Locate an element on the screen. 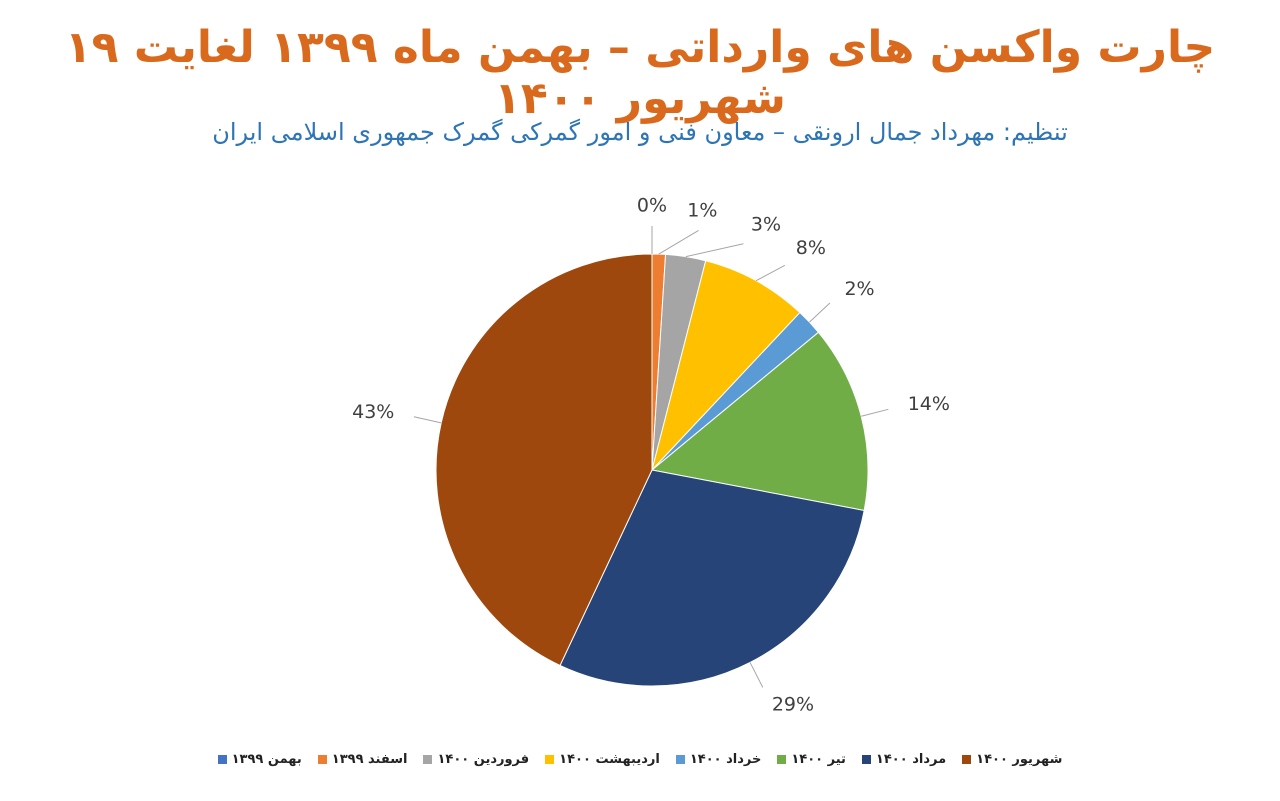  data-label: 14% is located at coordinates (929, 404).